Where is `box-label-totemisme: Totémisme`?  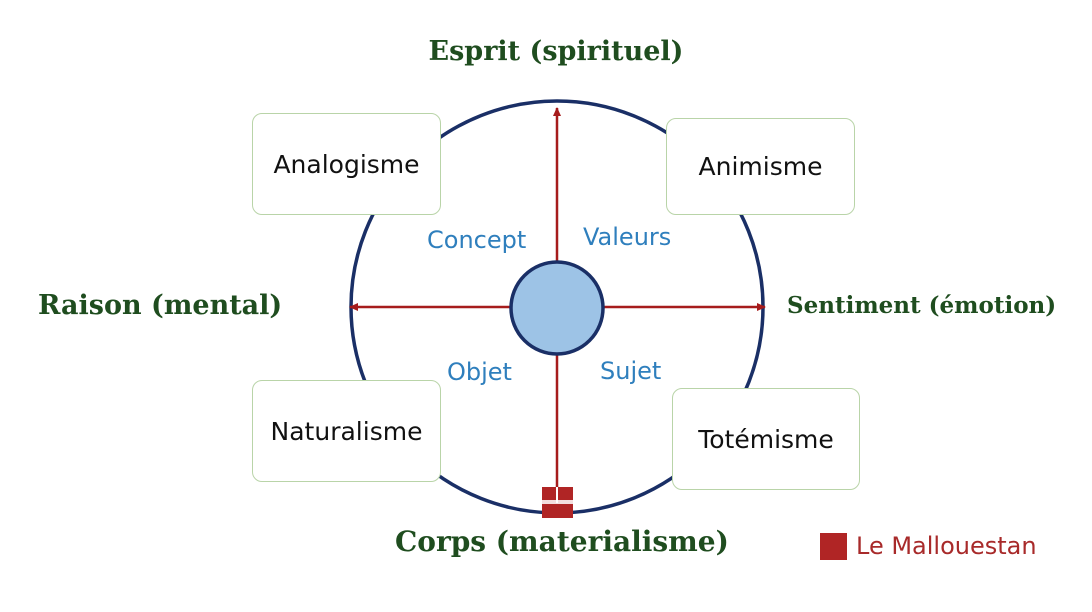
box-label-totemisme: Totémisme is located at coordinates (766, 439).